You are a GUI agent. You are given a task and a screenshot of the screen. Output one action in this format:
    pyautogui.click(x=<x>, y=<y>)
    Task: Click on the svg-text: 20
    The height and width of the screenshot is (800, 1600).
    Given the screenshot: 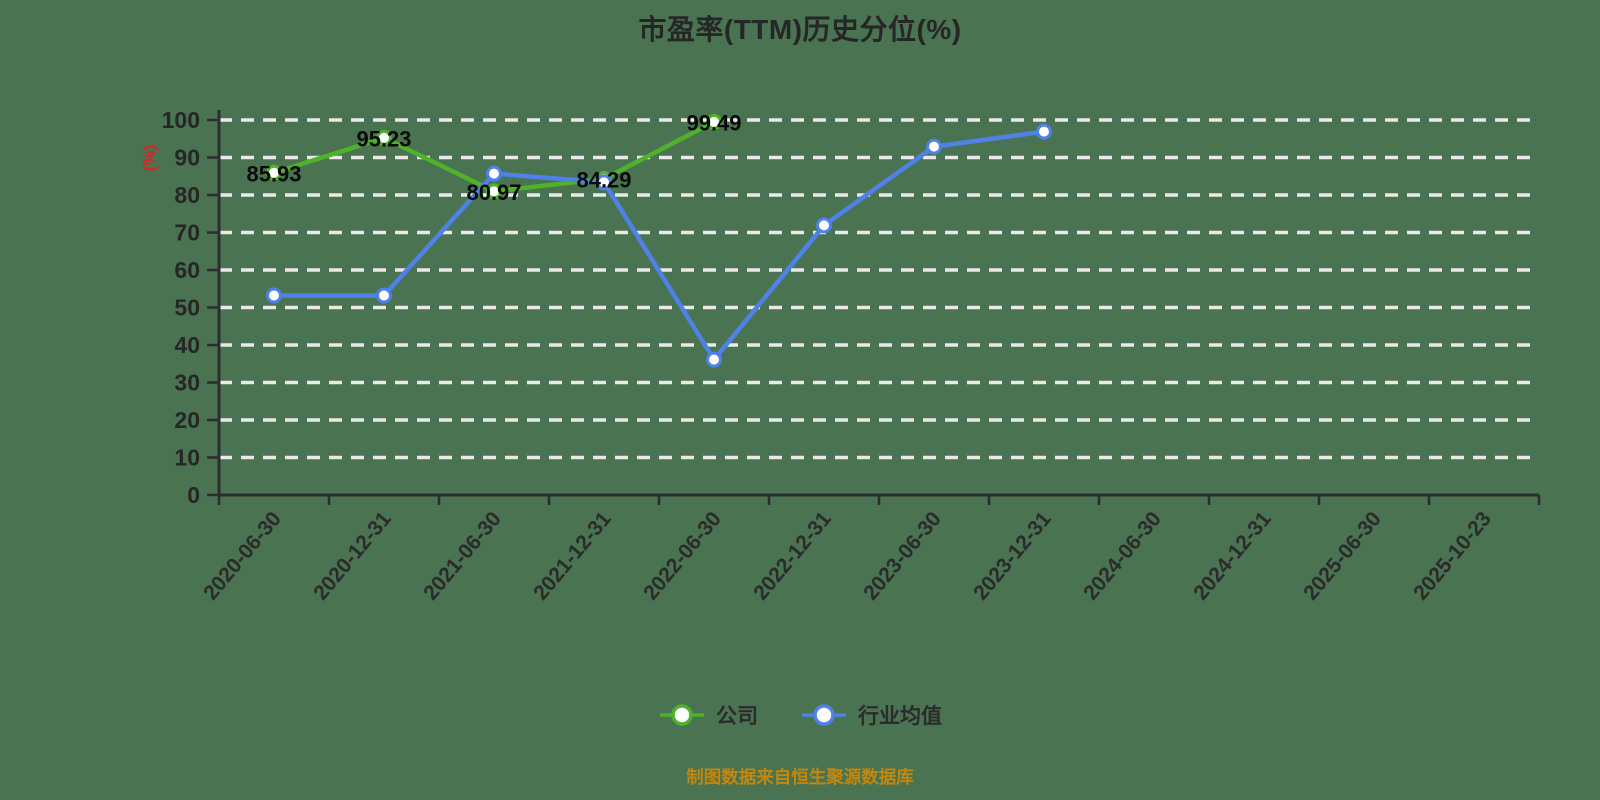 What is the action you would take?
    pyautogui.click(x=187, y=420)
    